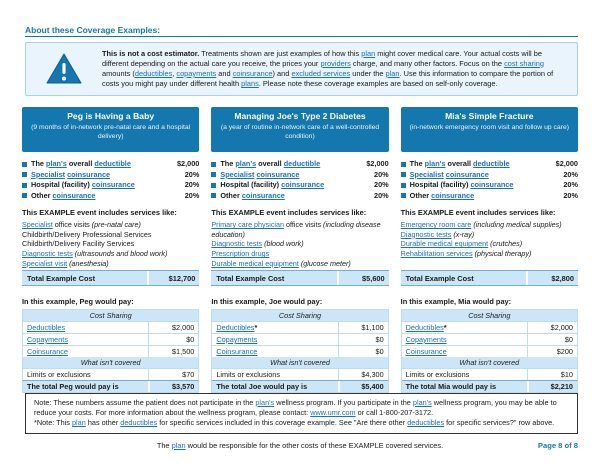 This screenshot has width=600, height=463. Describe the element at coordinates (451, 386) in the screenshot. I see `total-pay-label: The total Mia would pay is` at that location.